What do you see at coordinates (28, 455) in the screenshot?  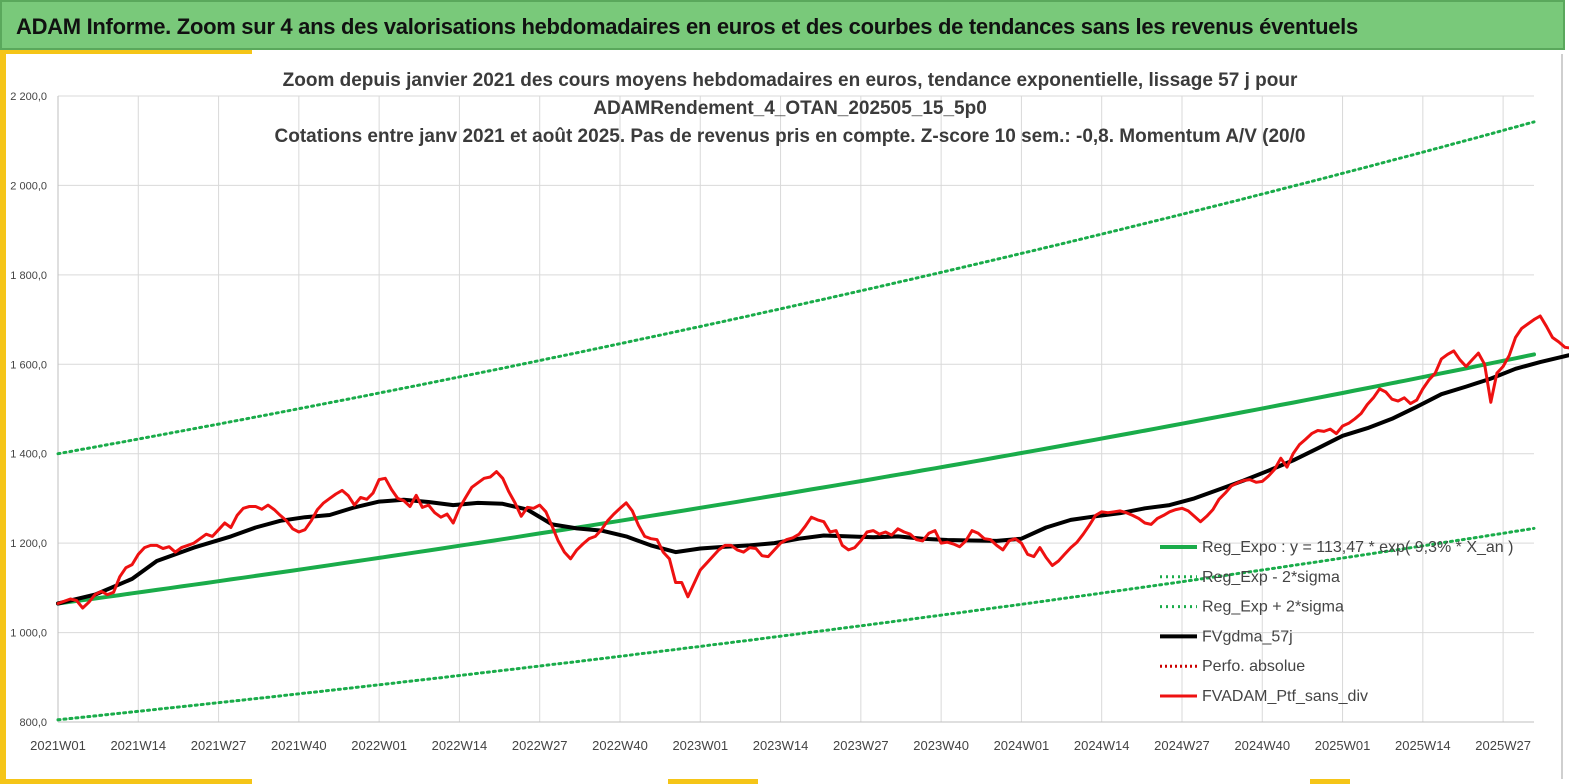 I see `y-tick-label: 1 400,0` at bounding box center [28, 455].